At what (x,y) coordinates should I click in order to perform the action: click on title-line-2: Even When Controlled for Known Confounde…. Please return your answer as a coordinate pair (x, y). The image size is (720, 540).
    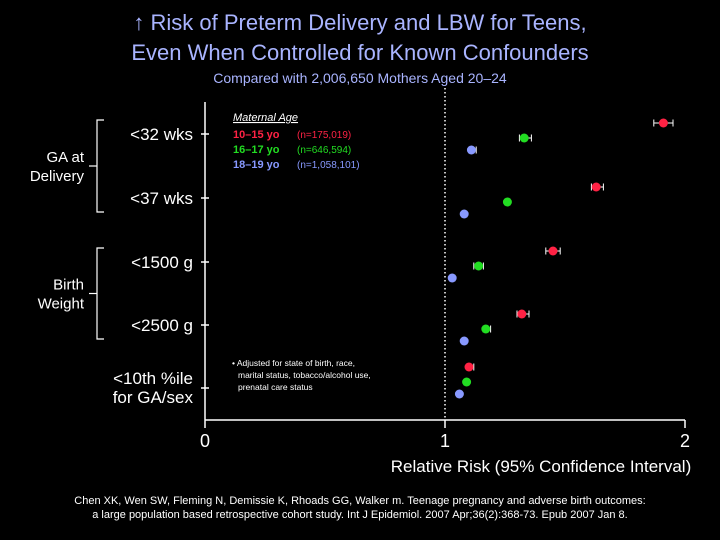
    Looking at the image, I should click on (360, 52).